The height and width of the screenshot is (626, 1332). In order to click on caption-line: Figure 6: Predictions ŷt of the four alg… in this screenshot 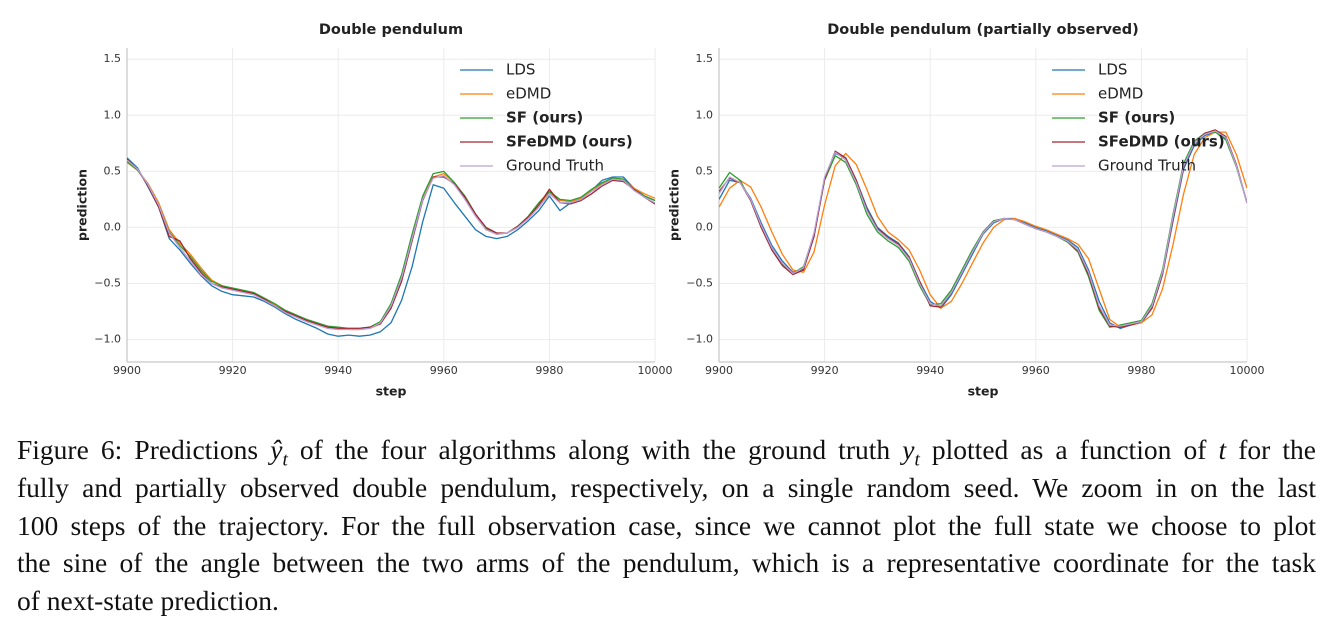, I will do `click(666, 450)`.